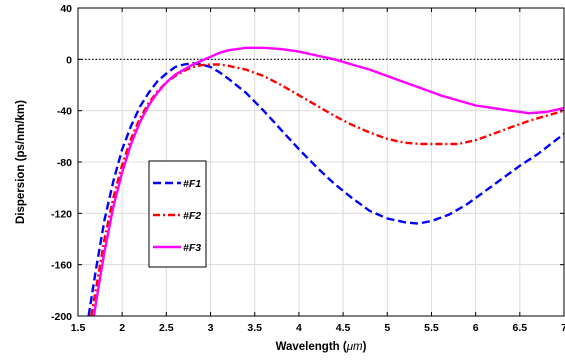 The width and height of the screenshot is (565, 362). What do you see at coordinates (520, 328) in the screenshot?
I see `x-tick-label: 6.5` at bounding box center [520, 328].